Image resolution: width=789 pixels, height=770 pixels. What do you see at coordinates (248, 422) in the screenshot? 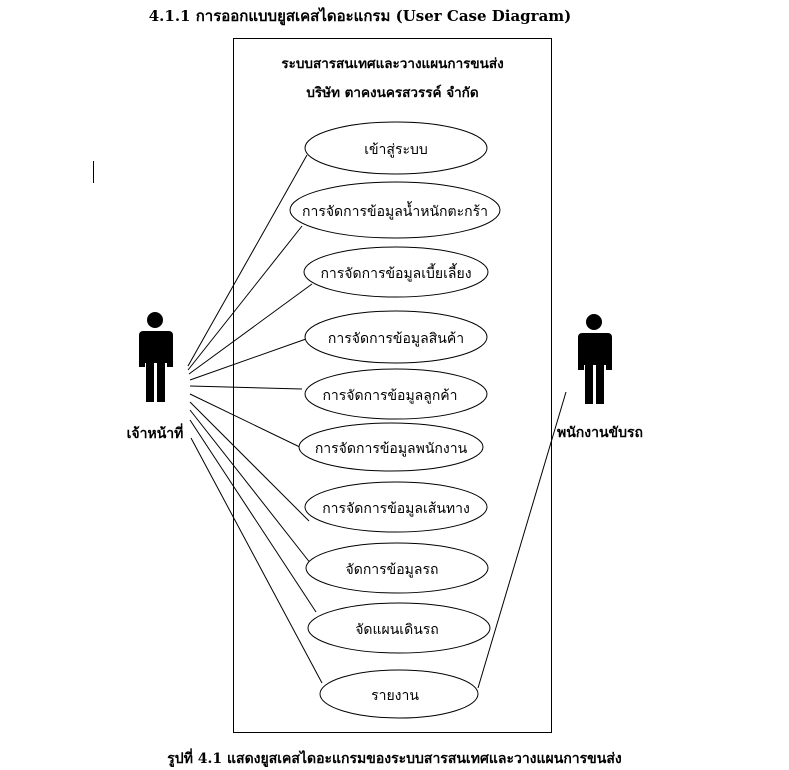
I see `assoc-line-employee` at bounding box center [248, 422].